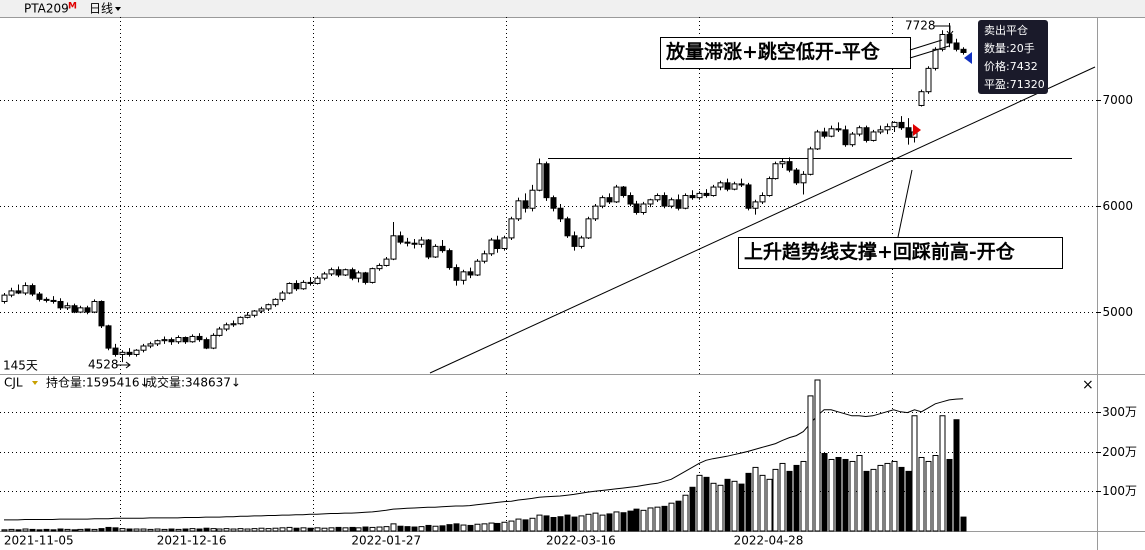 This screenshot has height=550, width=1145. Describe the element at coordinates (1117, 206) in the screenshot. I see `y-tick-label: 6000` at that location.